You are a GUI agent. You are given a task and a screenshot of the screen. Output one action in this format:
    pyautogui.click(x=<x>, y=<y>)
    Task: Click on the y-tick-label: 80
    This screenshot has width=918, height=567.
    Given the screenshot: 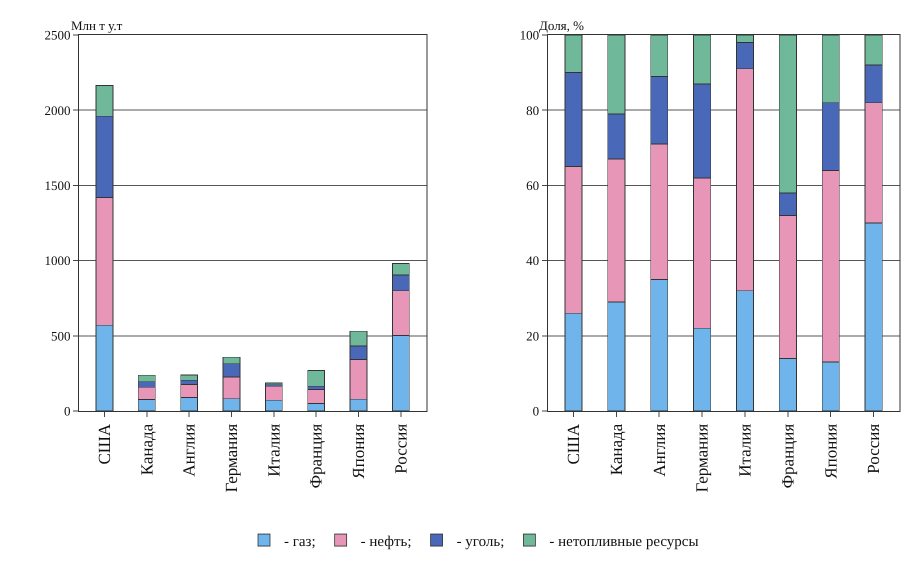 What is the action you would take?
    pyautogui.click(x=533, y=110)
    